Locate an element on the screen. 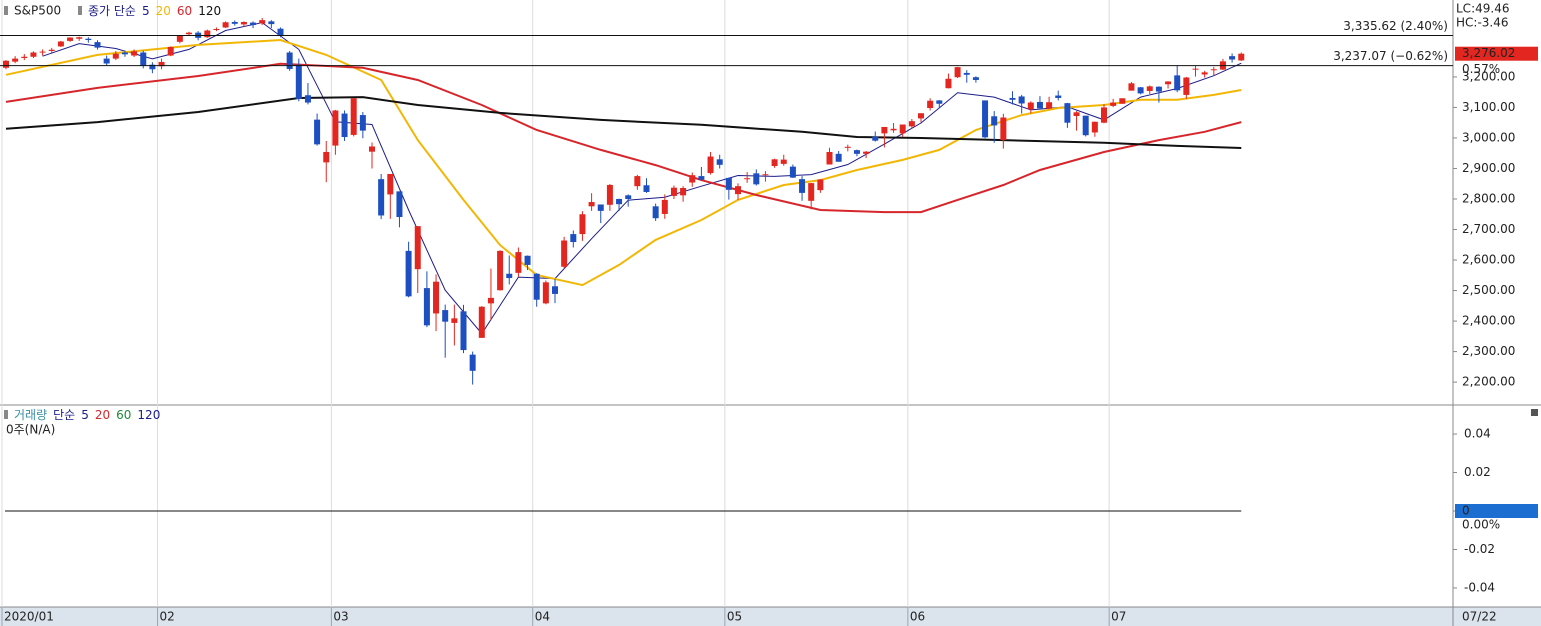  y-tick-label: 0.04 is located at coordinates (1477, 434).